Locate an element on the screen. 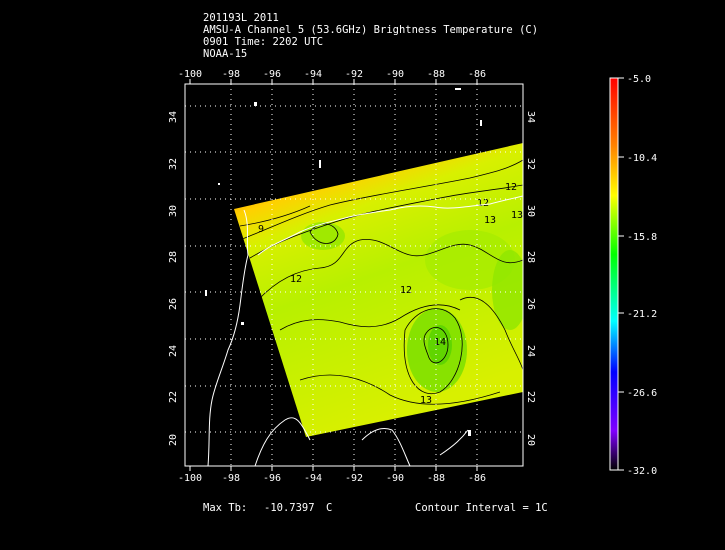 The width and height of the screenshot is (725, 550). colorbar-label: -15.8 is located at coordinates (642, 237).